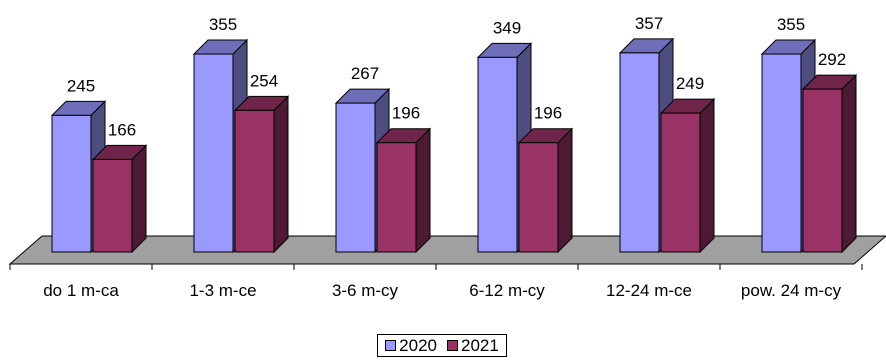  Describe the element at coordinates (480, 345) in the screenshot. I see `legend-label-2021: 2021` at that location.